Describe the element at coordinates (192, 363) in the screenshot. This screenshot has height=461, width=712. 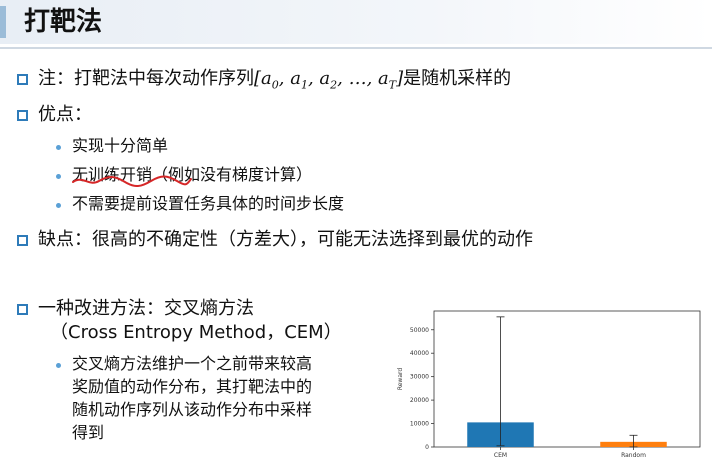
I see `improve-desc-1: 交叉熵方法维护一个之前带来较高` at that location.